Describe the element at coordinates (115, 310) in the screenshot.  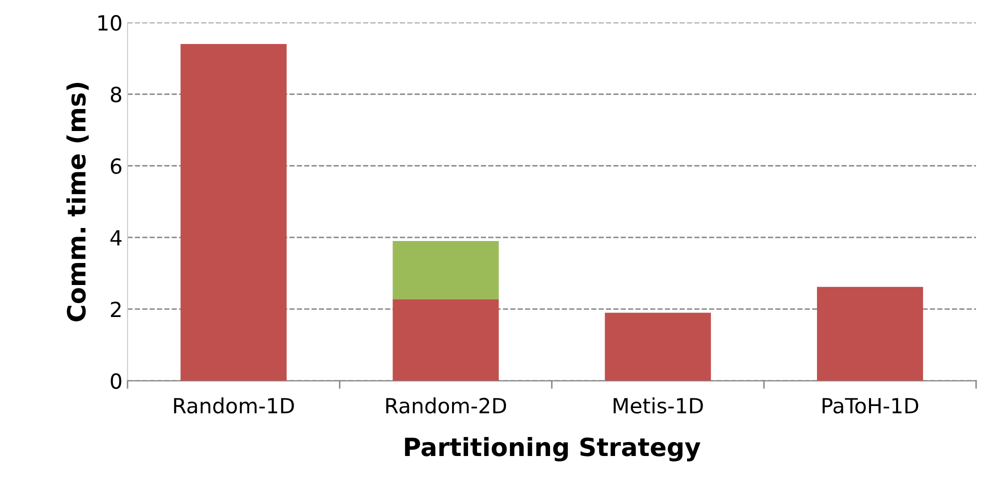
I see `y-tick-label: 2` at that location.